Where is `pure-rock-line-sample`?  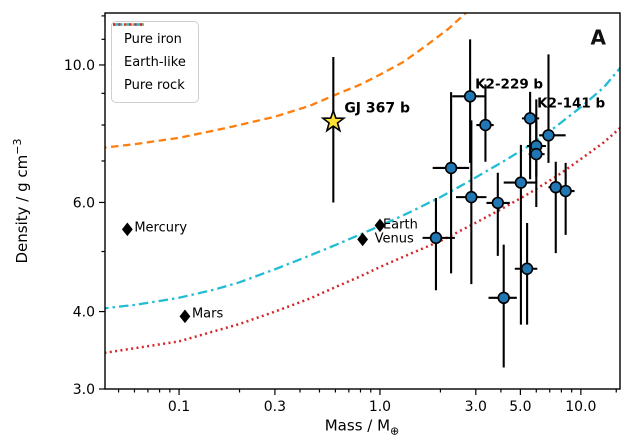 pure-rock-line-sample is located at coordinates (128, 24).